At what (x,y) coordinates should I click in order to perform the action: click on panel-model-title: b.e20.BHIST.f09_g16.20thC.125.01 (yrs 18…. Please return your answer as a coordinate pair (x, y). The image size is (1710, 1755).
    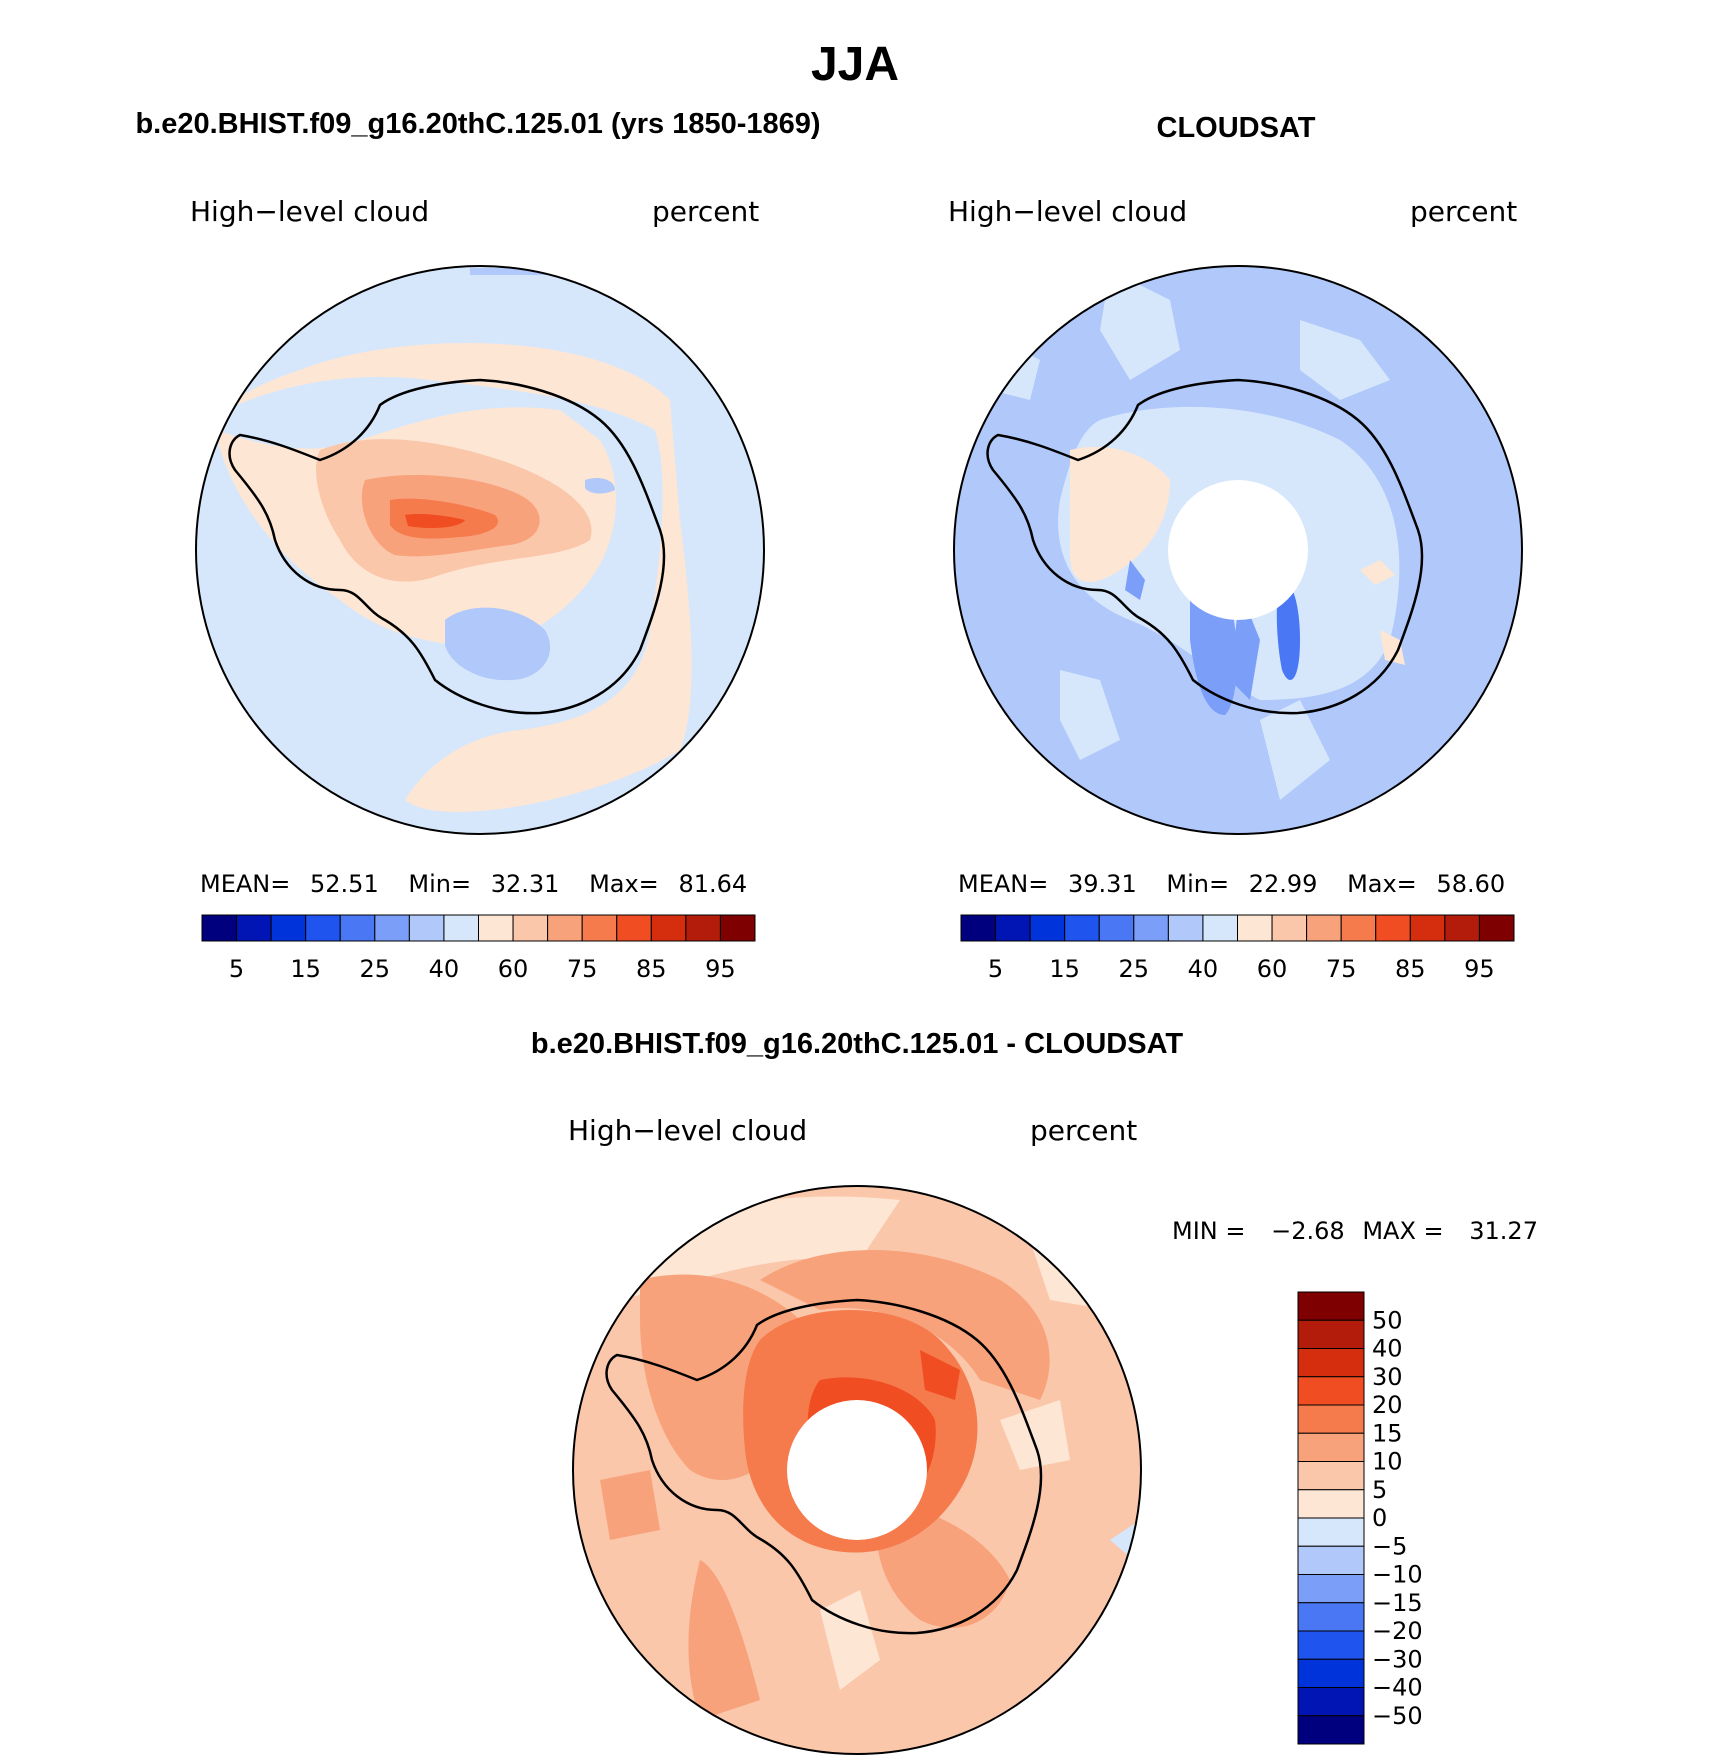
    Looking at the image, I should click on (477, 124).